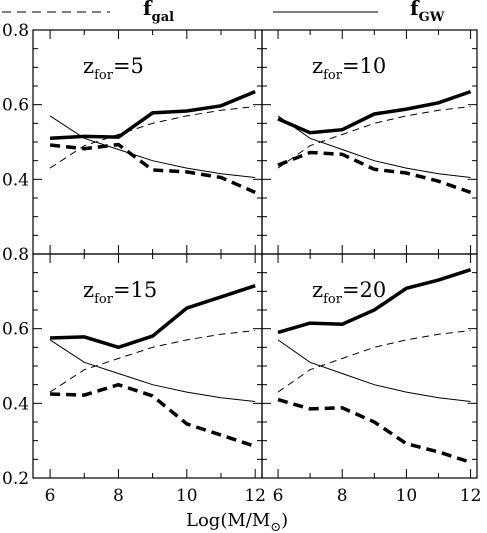 This screenshot has height=533, width=487. What do you see at coordinates (223, 12) in the screenshot?
I see `legend: fgal fGW` at bounding box center [223, 12].